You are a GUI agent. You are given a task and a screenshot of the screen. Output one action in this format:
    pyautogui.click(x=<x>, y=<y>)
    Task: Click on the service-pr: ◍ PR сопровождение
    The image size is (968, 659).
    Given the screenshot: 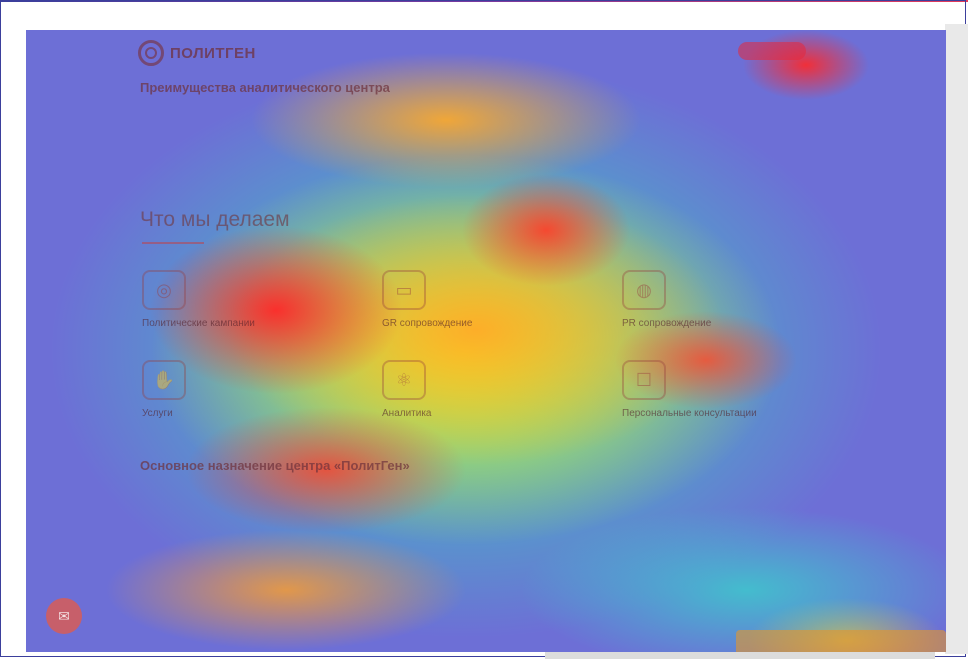 What is the action you would take?
    pyautogui.click(x=727, y=299)
    